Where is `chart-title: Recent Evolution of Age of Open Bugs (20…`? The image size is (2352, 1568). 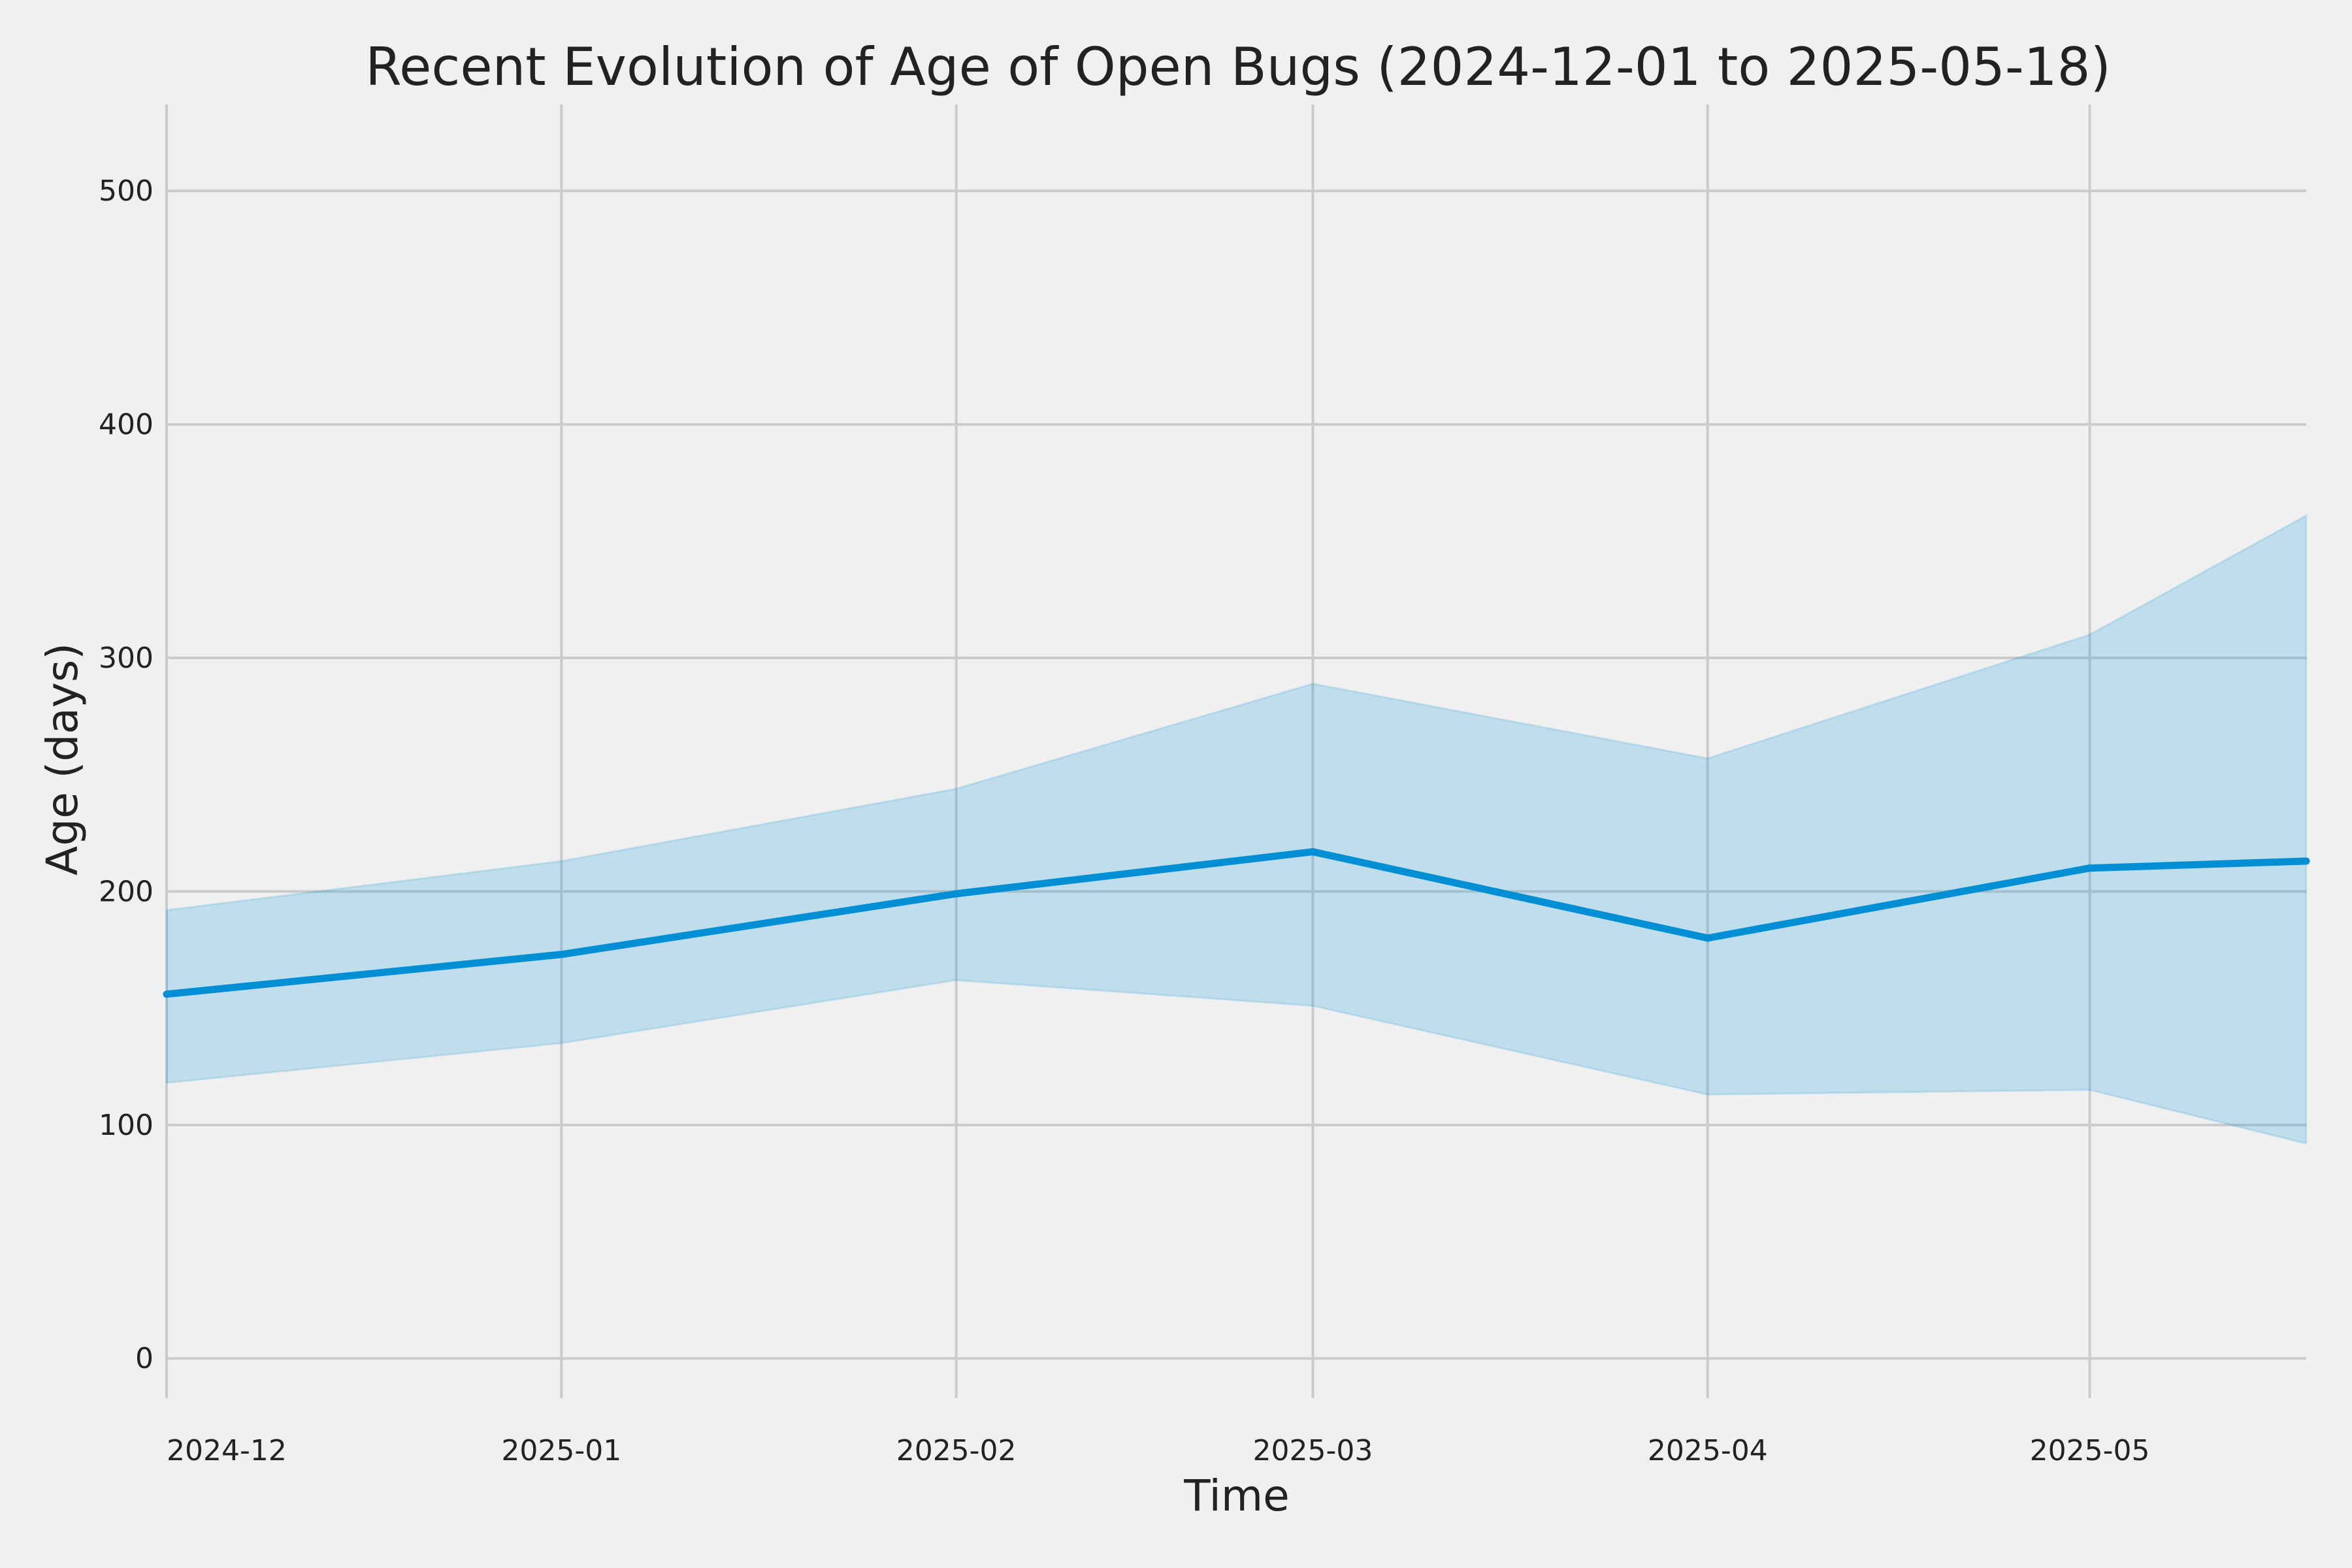 chart-title: Recent Evolution of Age of Open Bugs (20… is located at coordinates (1238, 67).